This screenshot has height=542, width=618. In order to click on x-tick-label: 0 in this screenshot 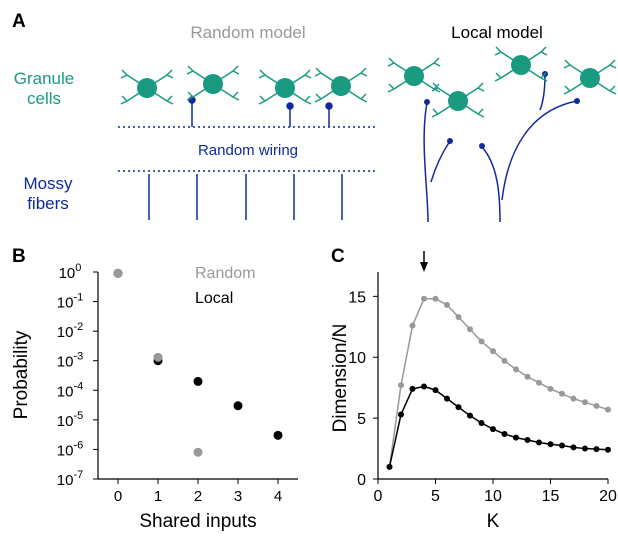, I will do `click(118, 496)`.